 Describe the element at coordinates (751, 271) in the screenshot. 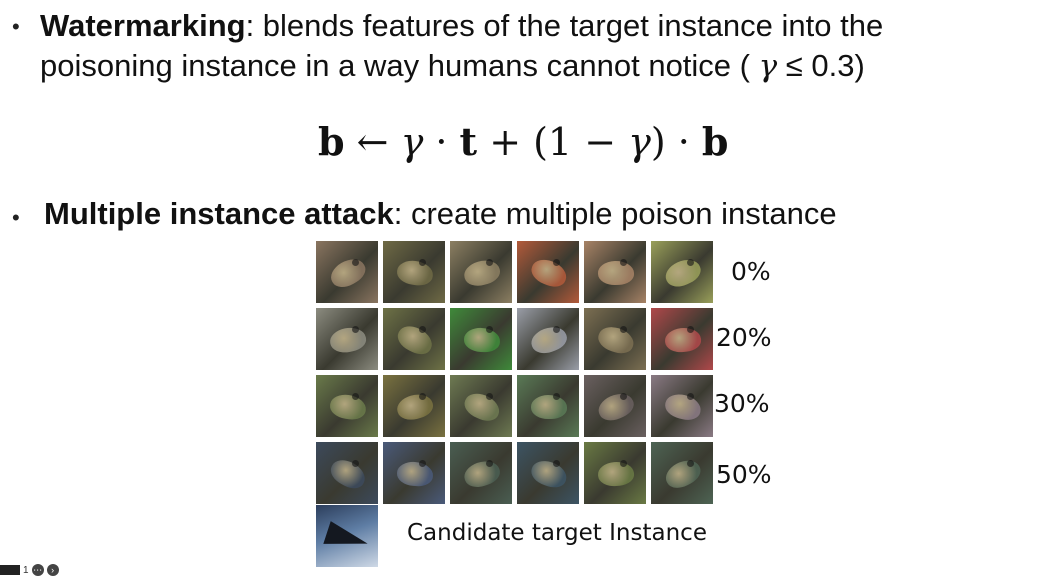

I see `row-label-0: 0%` at that location.